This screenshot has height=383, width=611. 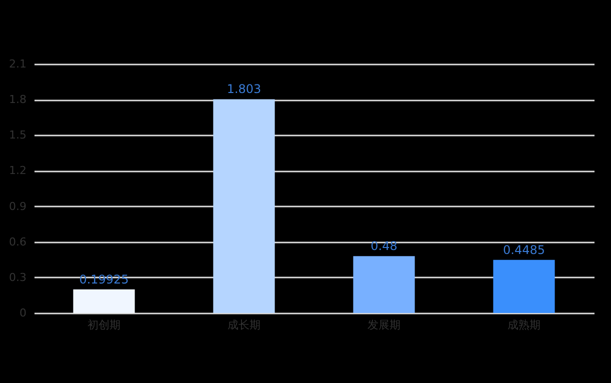 I want to click on data-label: 0.4485, so click(x=524, y=249).